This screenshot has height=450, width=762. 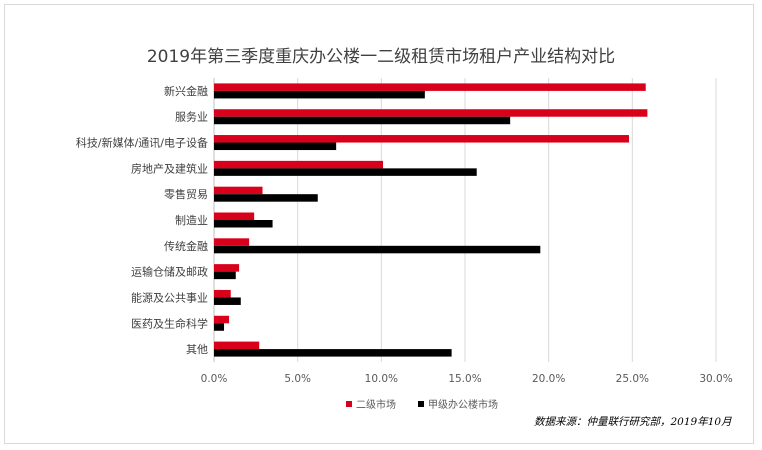 What do you see at coordinates (186, 246) in the screenshot?
I see `category-label: 传统金融` at bounding box center [186, 246].